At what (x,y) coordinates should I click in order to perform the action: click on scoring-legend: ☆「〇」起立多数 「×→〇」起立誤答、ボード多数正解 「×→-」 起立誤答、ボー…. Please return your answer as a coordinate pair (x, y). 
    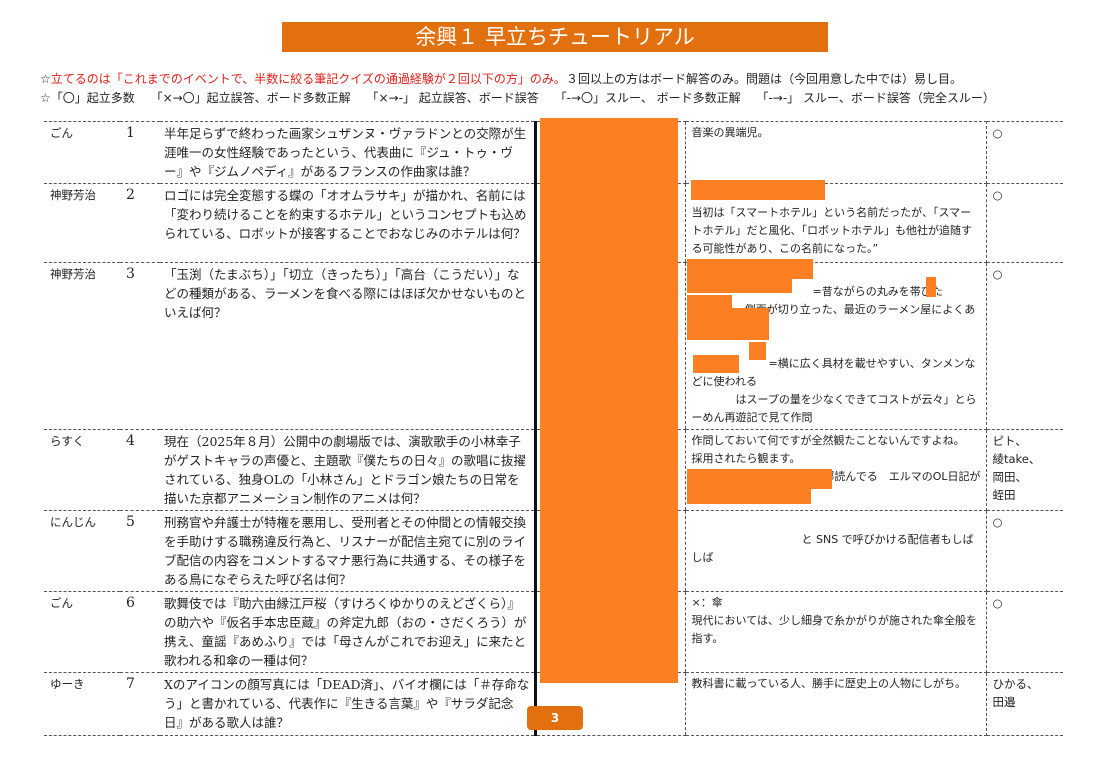
    Looking at the image, I should click on (517, 98).